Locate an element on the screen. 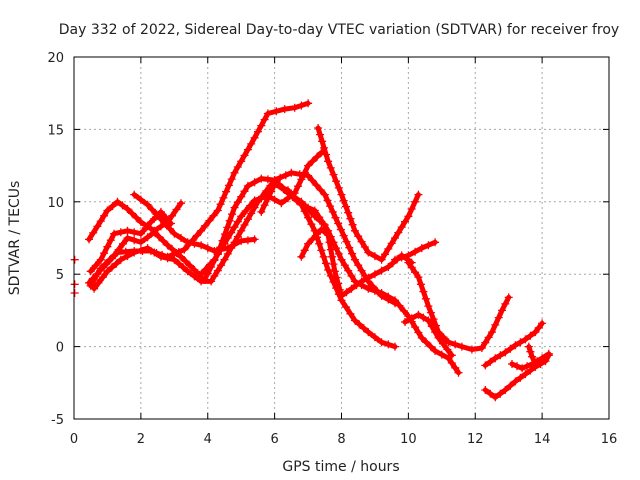 The height and width of the screenshot is (480, 640). y-tick-label: -5 is located at coordinates (57, 420).